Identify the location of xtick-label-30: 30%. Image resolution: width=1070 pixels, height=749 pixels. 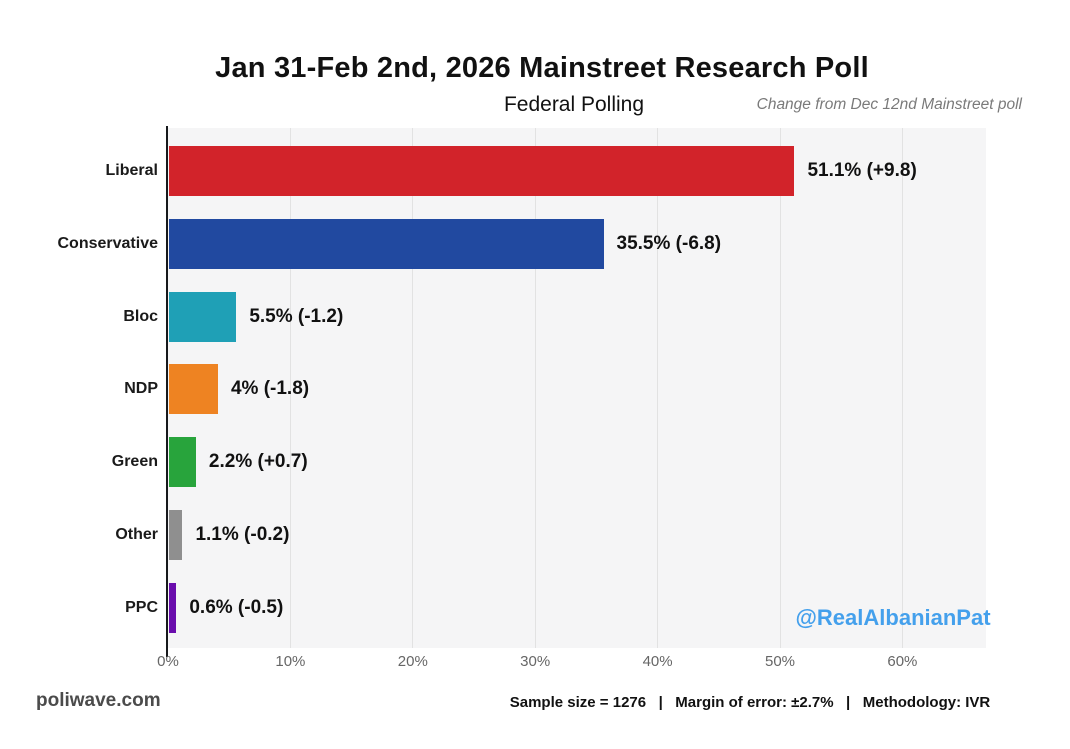
(535, 661).